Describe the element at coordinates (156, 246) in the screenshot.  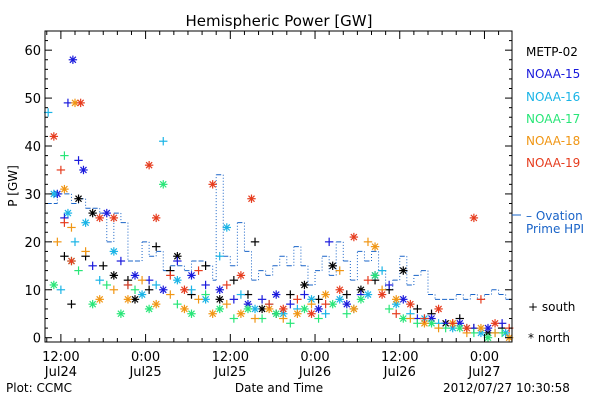
I see `point-metp-02-south` at that location.